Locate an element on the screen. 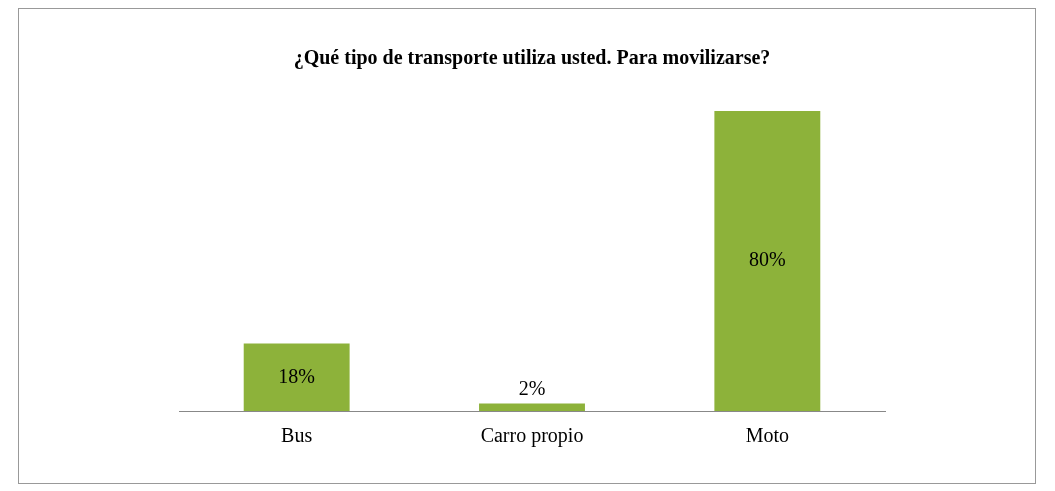  chart-title: ¿Qué tipo de transporte utiliza usted. Para movilizarse? is located at coordinates (532, 58).